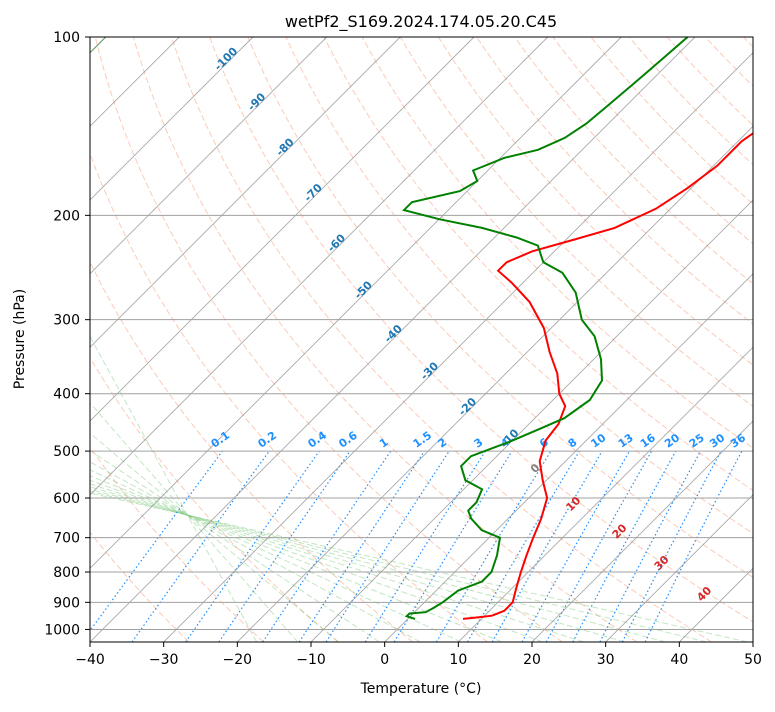  Describe the element at coordinates (753, 660) in the screenshot. I see `x-tick-label: 50` at that location.